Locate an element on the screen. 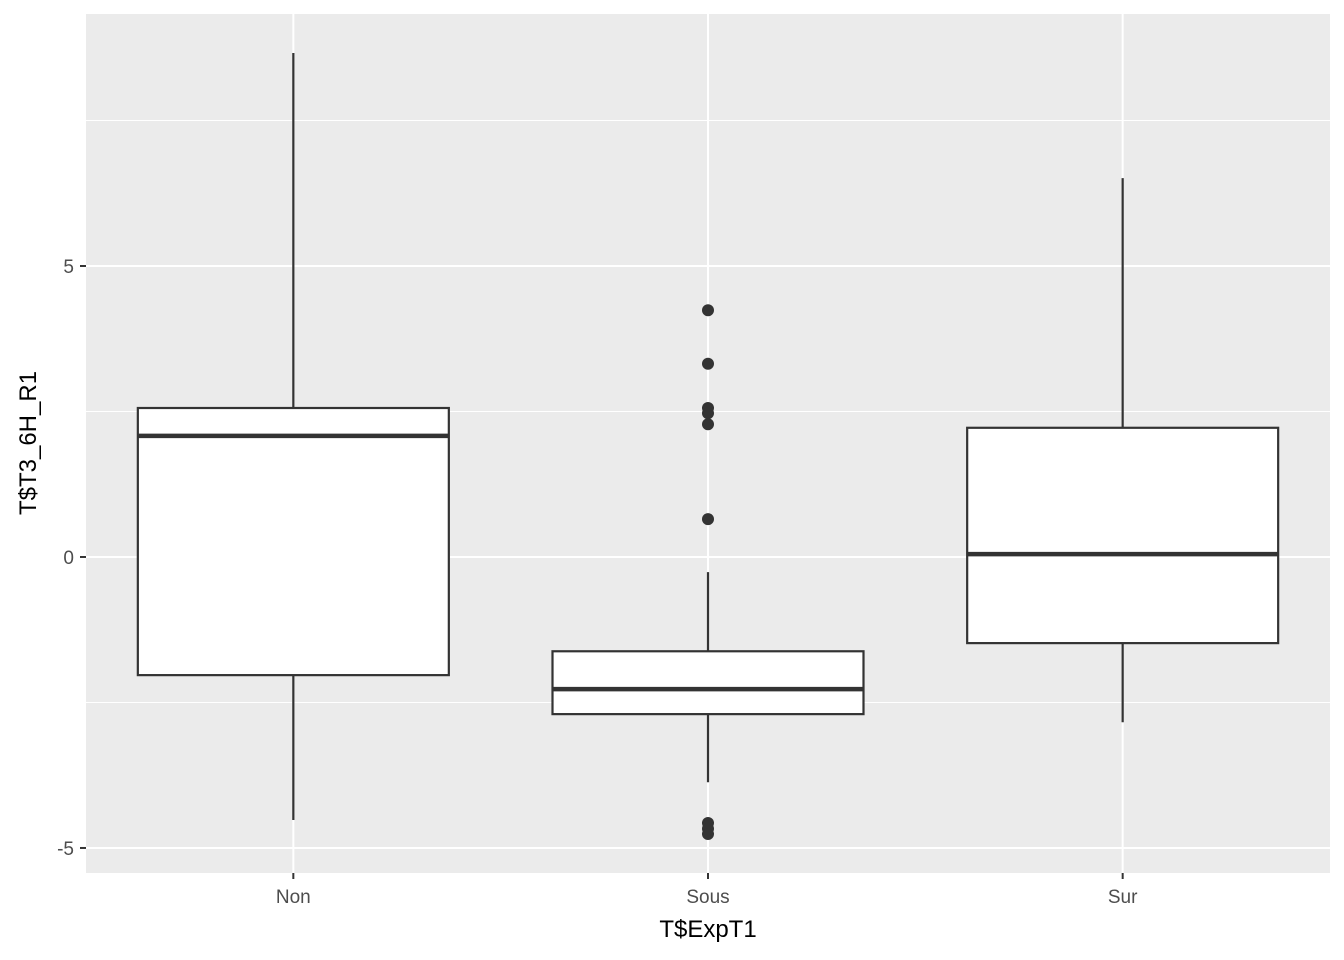 This screenshot has height=960, width=1344. x-tick-label: Non is located at coordinates (293, 897).